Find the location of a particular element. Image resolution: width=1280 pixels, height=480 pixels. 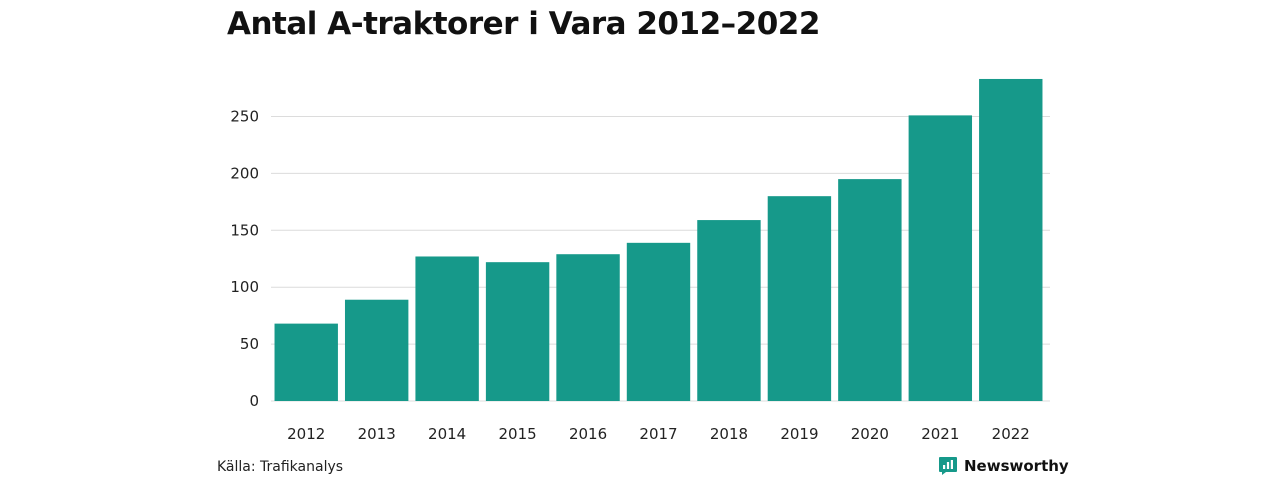

bar-2022 is located at coordinates (1011, 239).